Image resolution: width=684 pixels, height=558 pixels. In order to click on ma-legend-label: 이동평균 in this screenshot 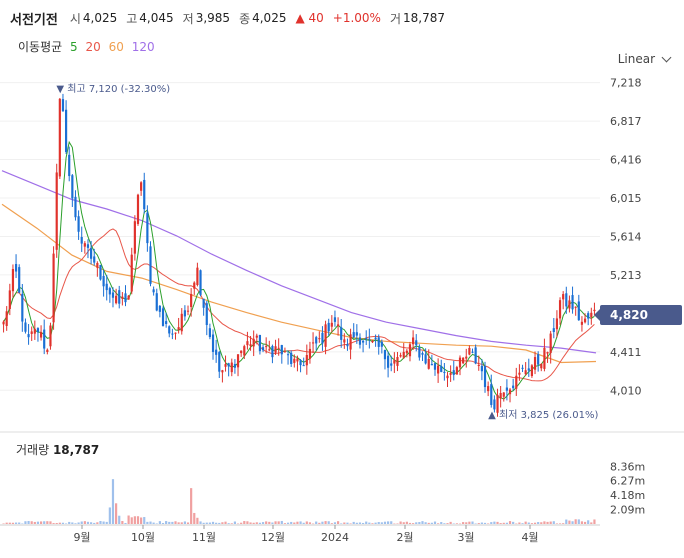, I will do `click(40, 47)`.